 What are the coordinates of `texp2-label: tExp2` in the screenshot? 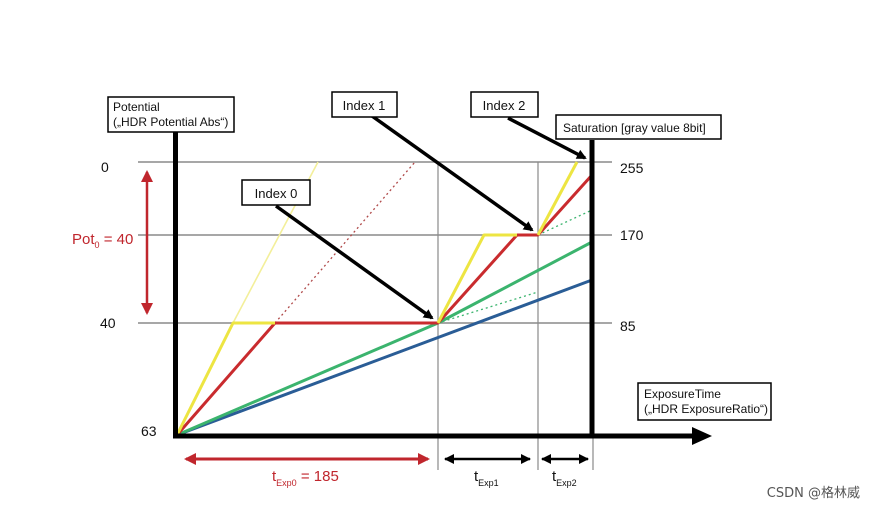 It's located at (564, 478).